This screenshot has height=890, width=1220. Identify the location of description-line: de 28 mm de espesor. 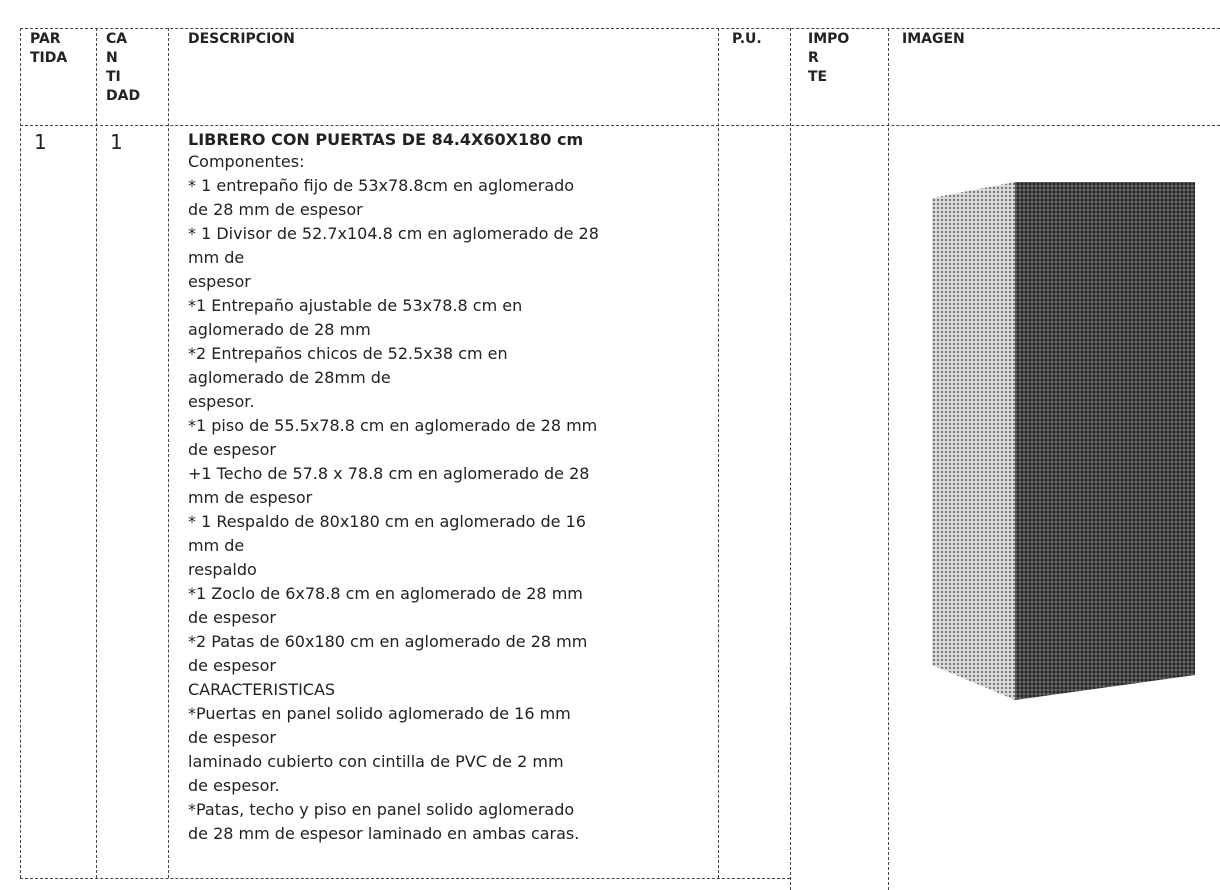
(275, 209).